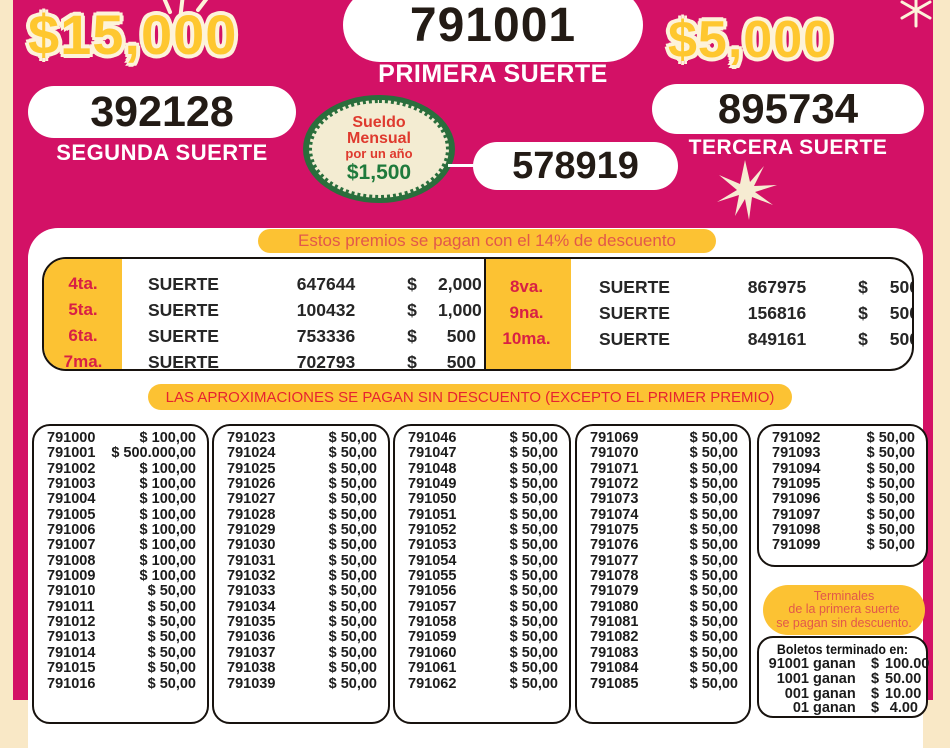  What do you see at coordinates (432, 622) in the screenshot?
I see `aprox-number: 791058` at bounding box center [432, 622].